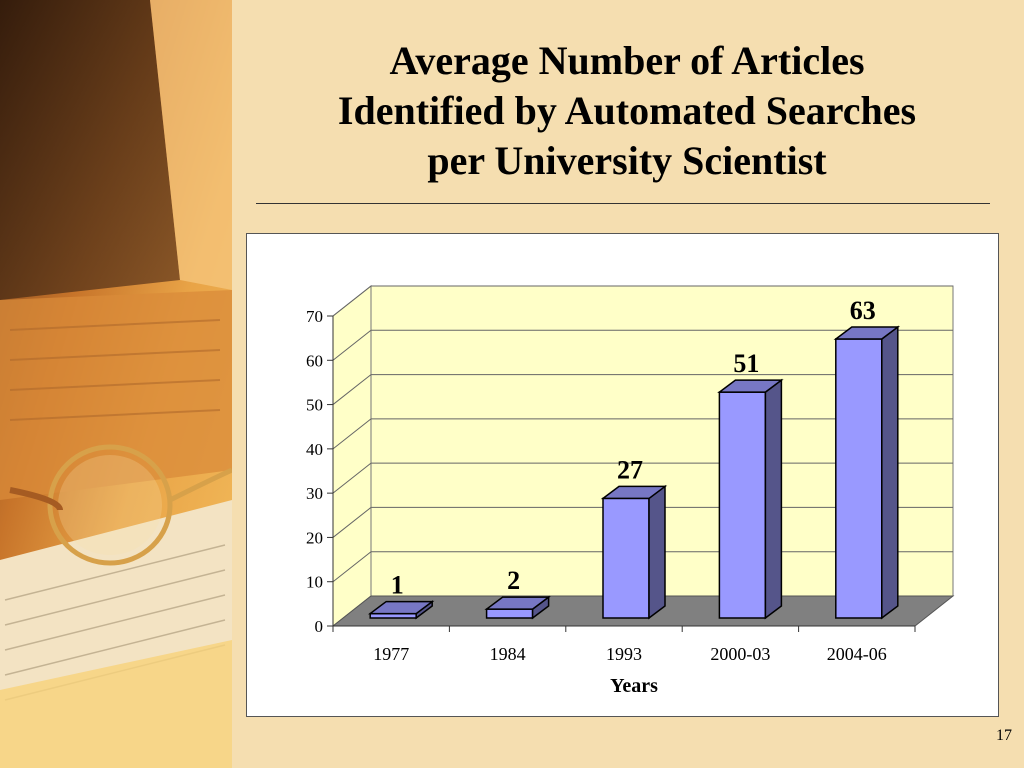 The height and width of the screenshot is (768, 1024). I want to click on data-label: 27, so click(630, 469).